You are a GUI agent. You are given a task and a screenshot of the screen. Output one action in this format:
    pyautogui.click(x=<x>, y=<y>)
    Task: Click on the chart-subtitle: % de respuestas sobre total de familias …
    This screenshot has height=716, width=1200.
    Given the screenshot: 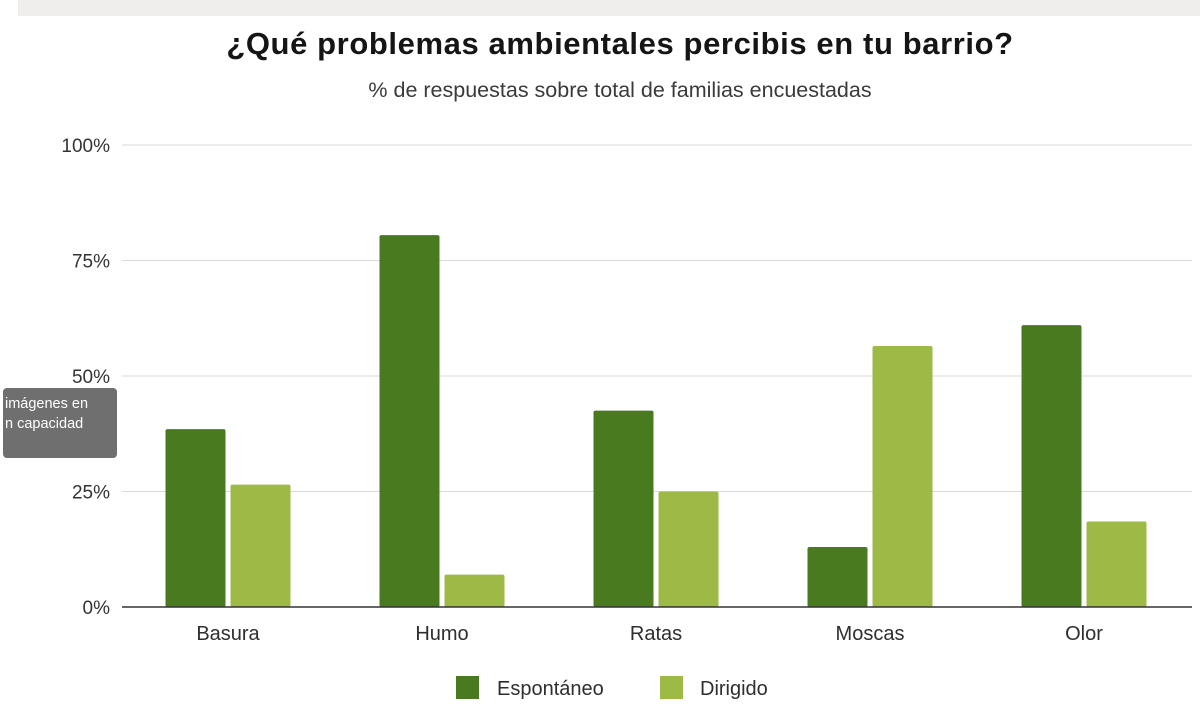 What is the action you would take?
    pyautogui.click(x=620, y=90)
    